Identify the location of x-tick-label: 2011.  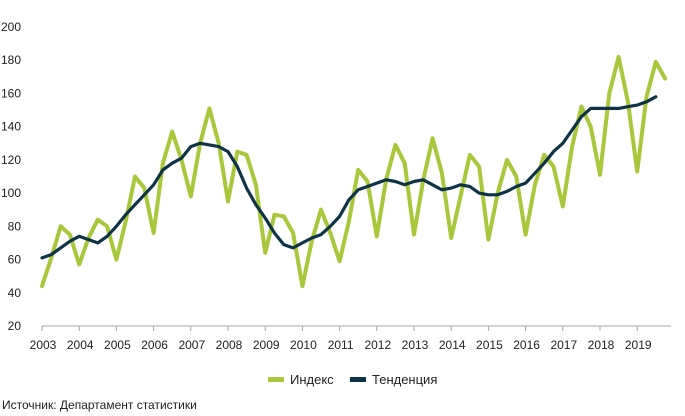
(341, 345).